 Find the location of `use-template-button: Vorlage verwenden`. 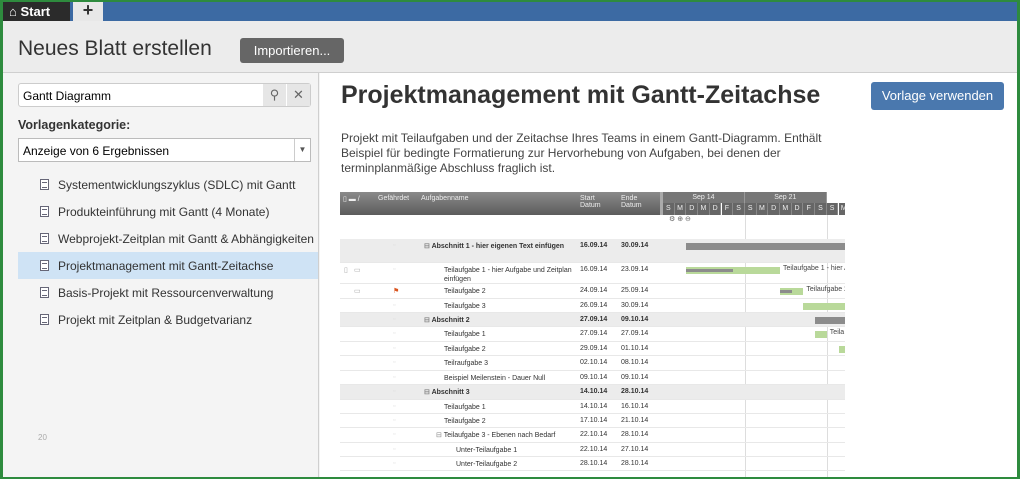

use-template-button: Vorlage verwenden is located at coordinates (937, 96).